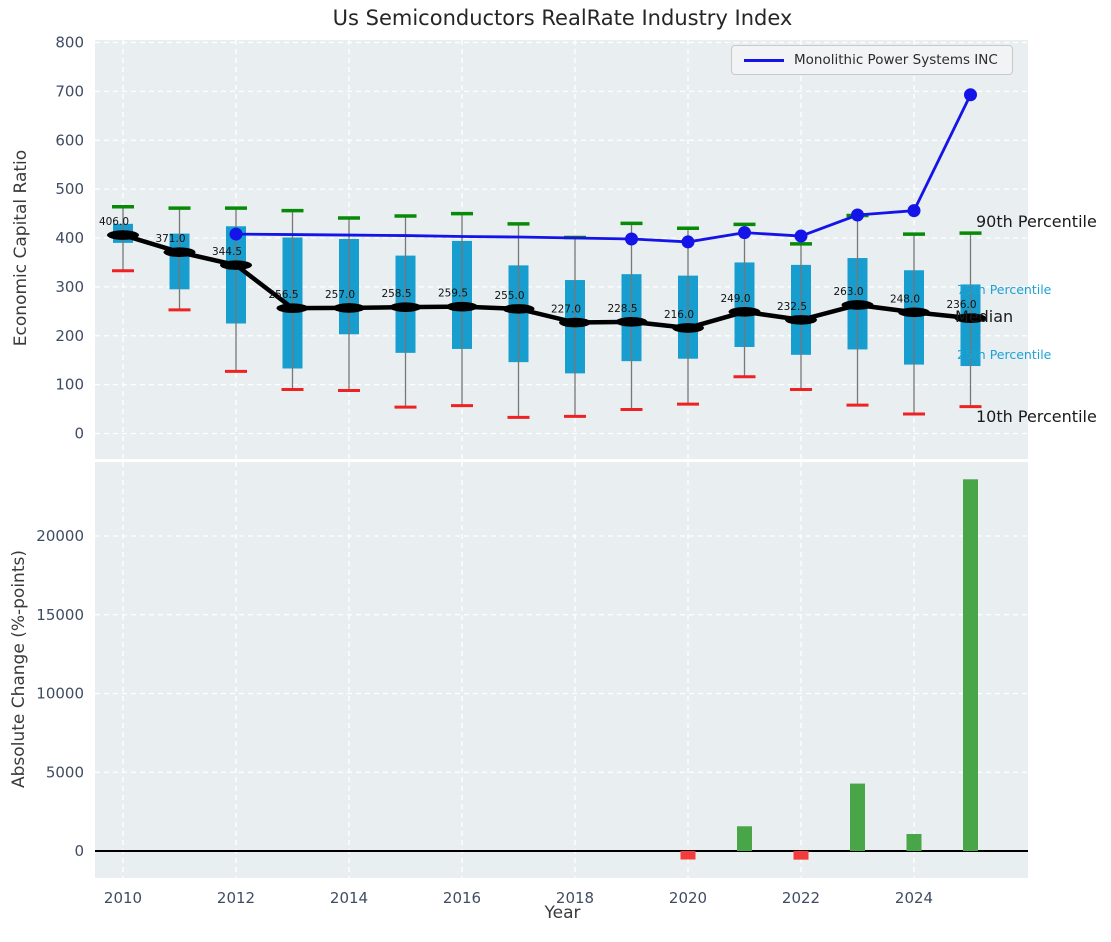  Describe the element at coordinates (292, 308) in the screenshot. I see `median-marker-2013` at that location.